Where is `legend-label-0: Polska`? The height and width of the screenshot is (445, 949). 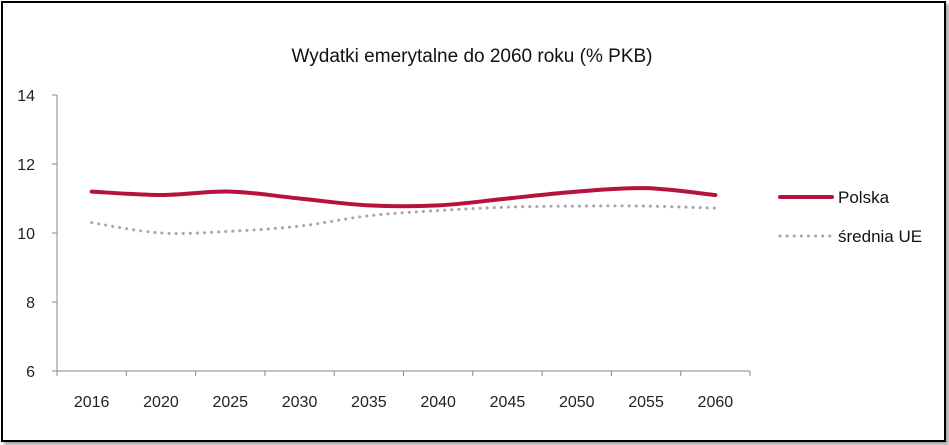
legend-label-0: Polska is located at coordinates (864, 197).